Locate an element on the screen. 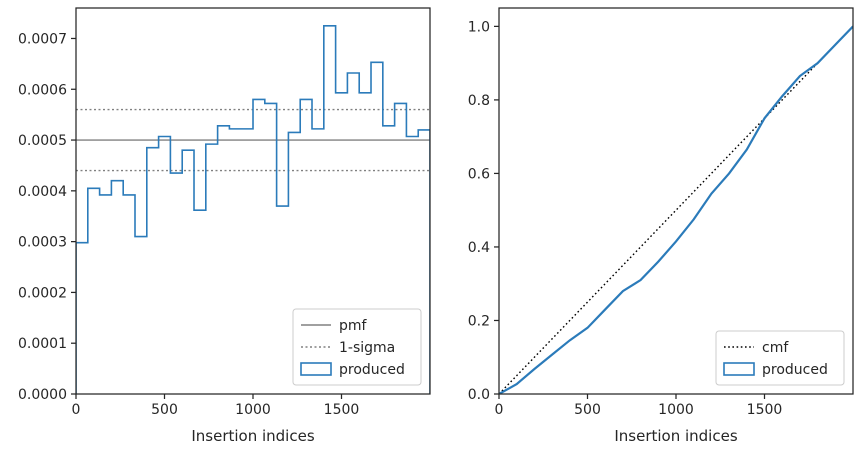 The image size is (861, 453). y-tick-label: 0.4 is located at coordinates (479, 248).